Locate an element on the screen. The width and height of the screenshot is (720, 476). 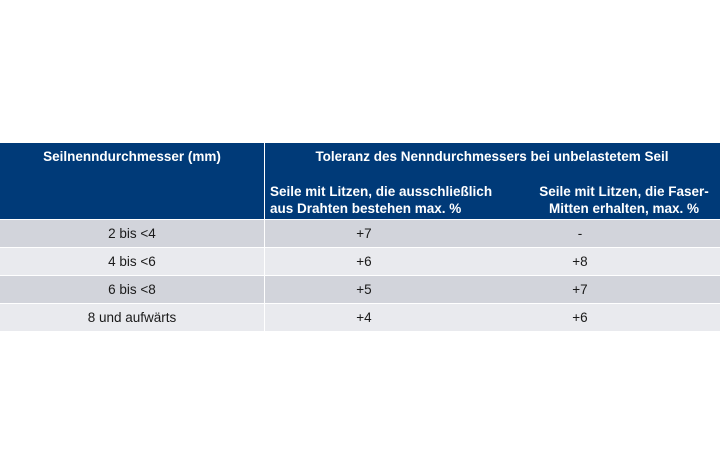
cell-wire-tolerance: +6 is located at coordinates (364, 261).